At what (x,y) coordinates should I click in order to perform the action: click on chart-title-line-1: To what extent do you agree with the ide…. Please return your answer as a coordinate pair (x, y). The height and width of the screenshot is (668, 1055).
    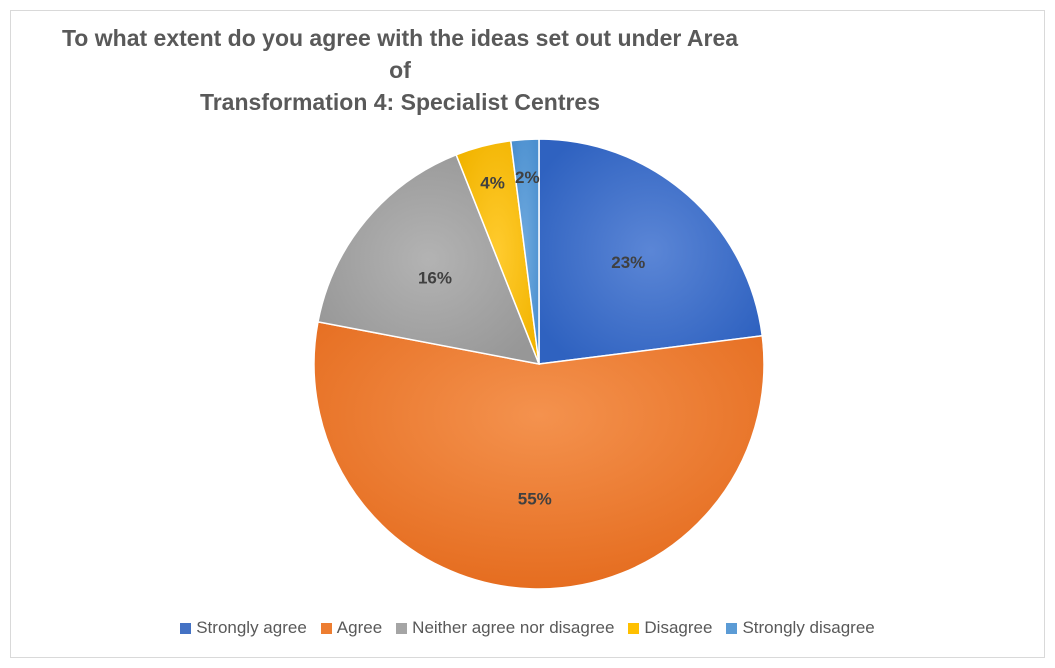
    Looking at the image, I should click on (400, 54).